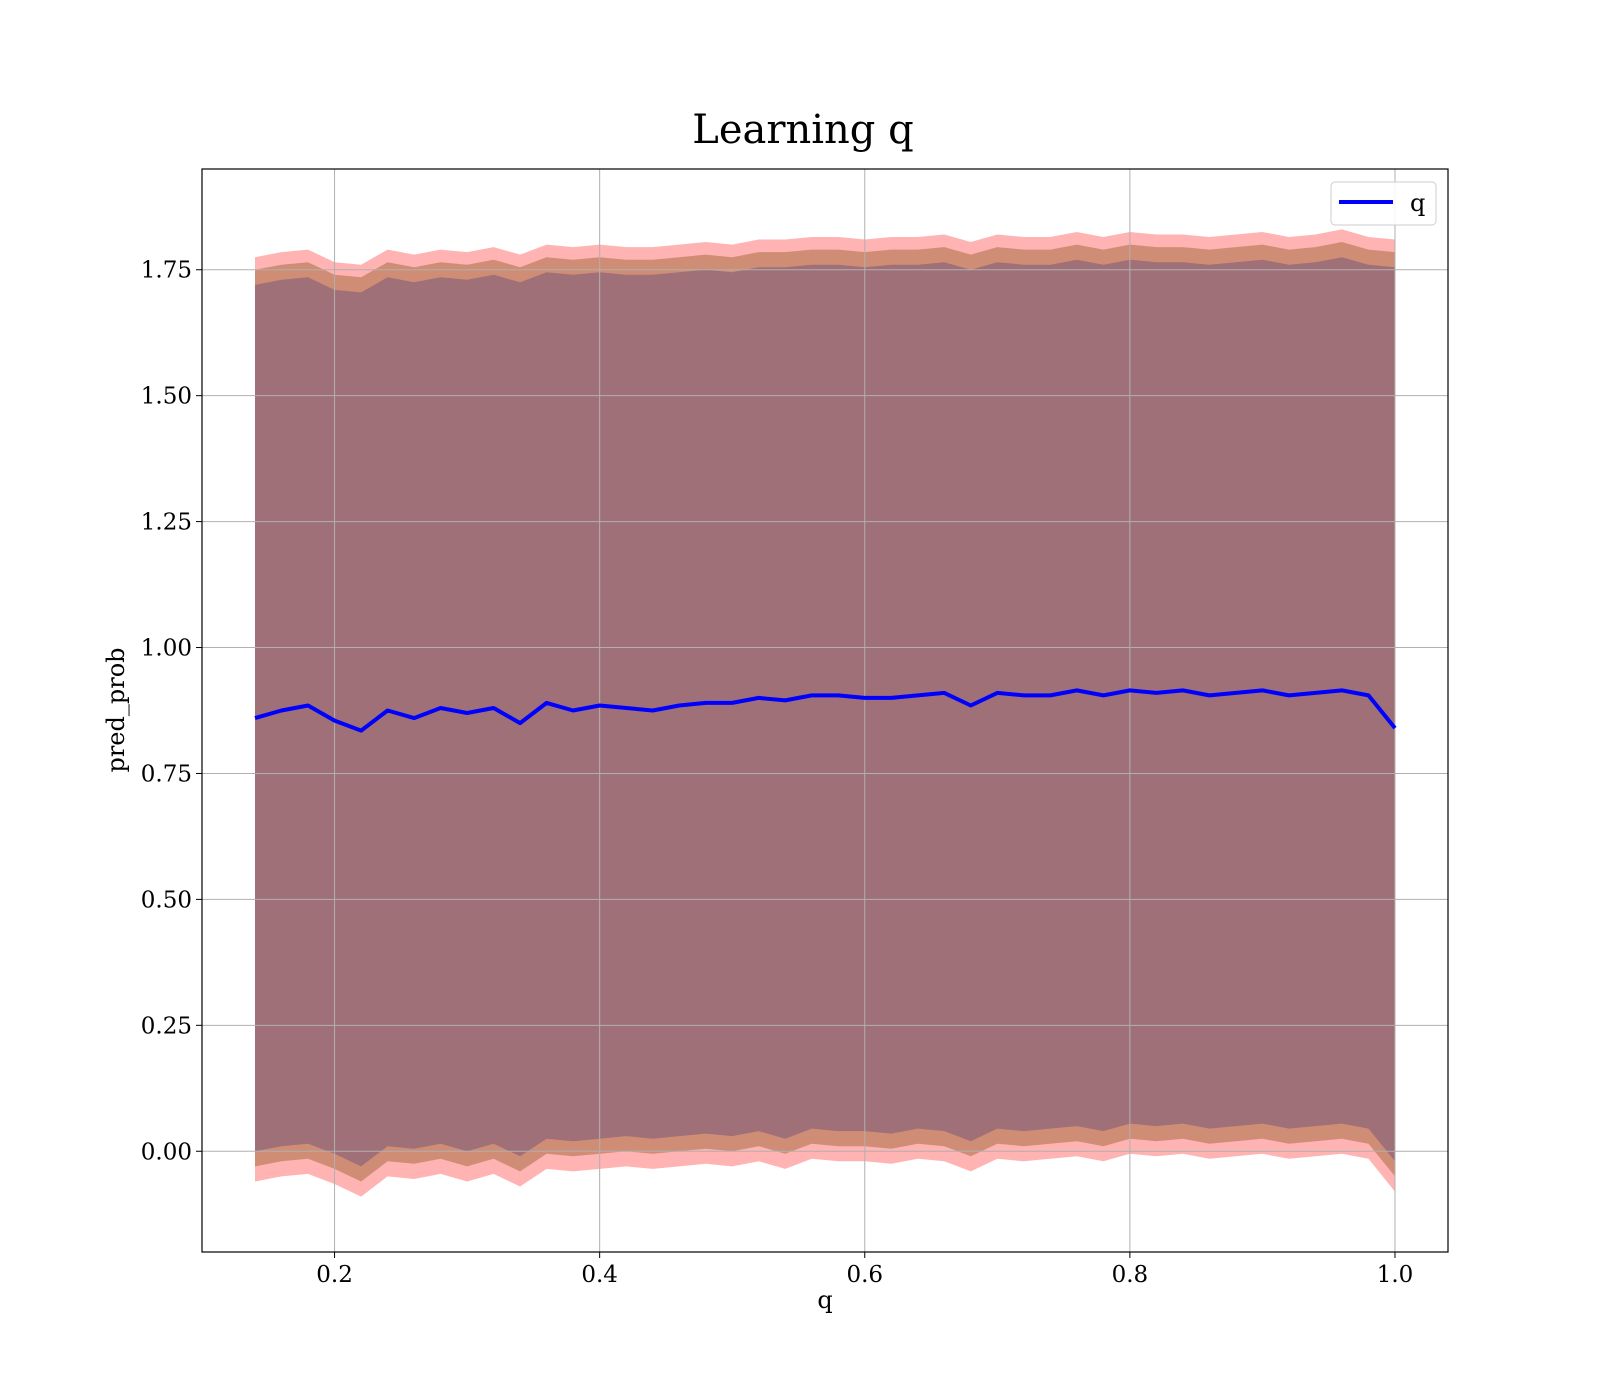 The height and width of the screenshot is (1400, 1600). I want to click on y-tick-label: 1.50, so click(166, 397).